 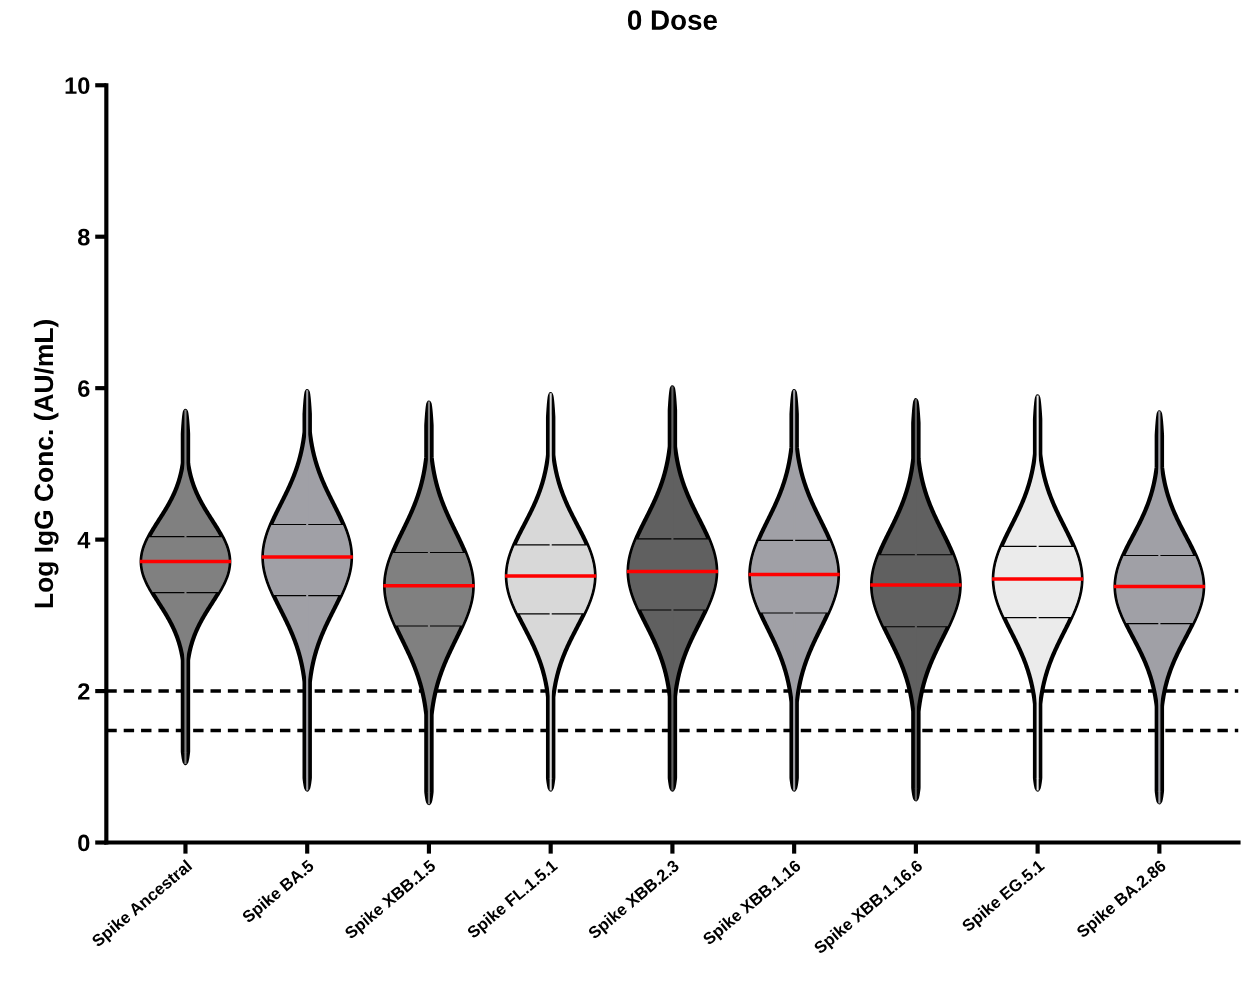 I want to click on y-tick-label: 2, so click(x=84, y=691).